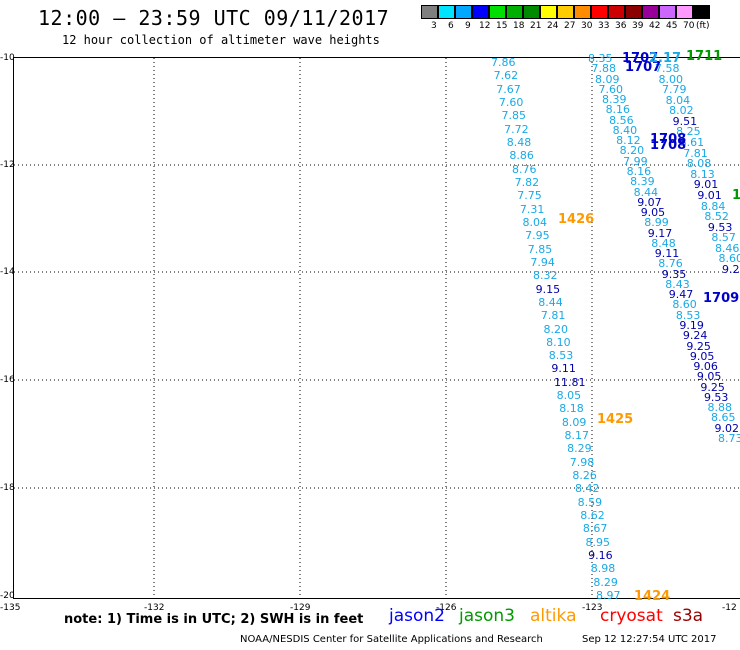 The width and height of the screenshot is (740, 650). I want to click on swh-observation: 8.73, so click(729, 438).